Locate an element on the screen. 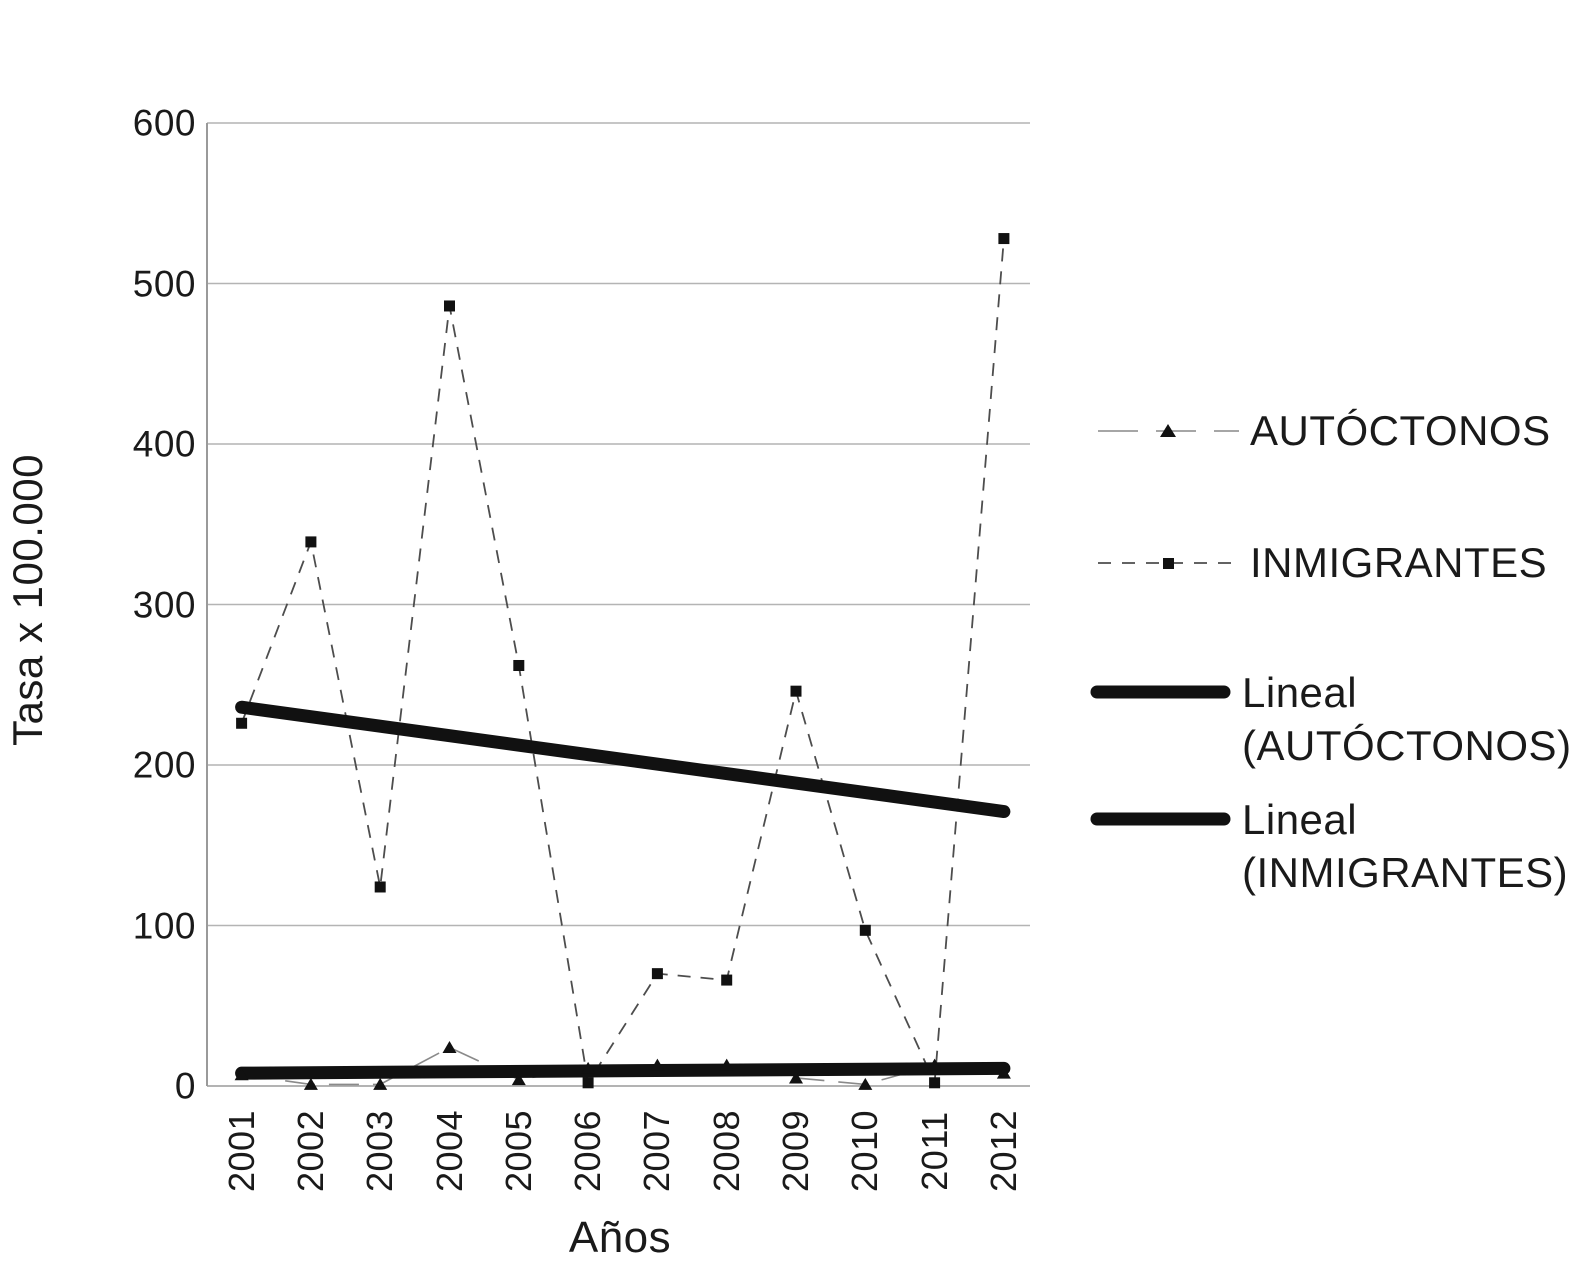  legend-entry-inmigrantes: INMIGRANTES is located at coordinates (1321, 562).